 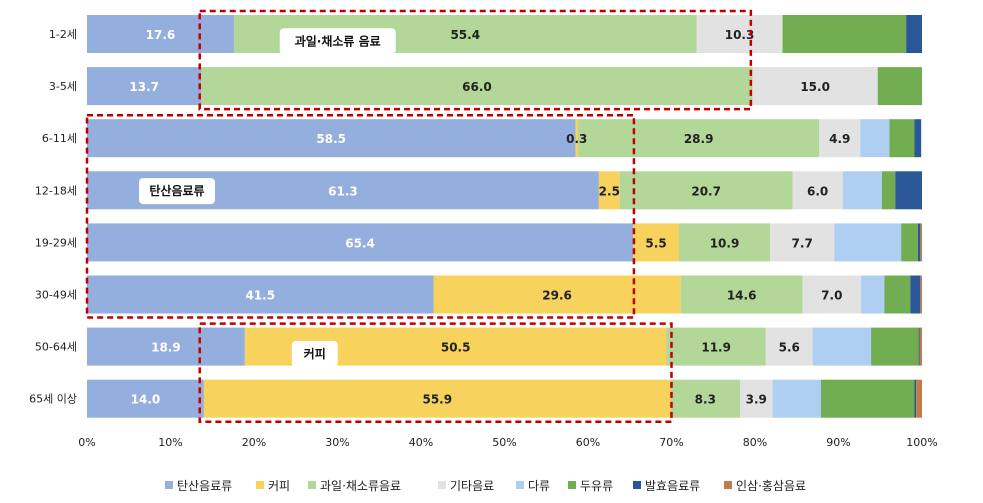 What do you see at coordinates (343, 191) in the screenshot?
I see `data-label: 61.3` at bounding box center [343, 191].